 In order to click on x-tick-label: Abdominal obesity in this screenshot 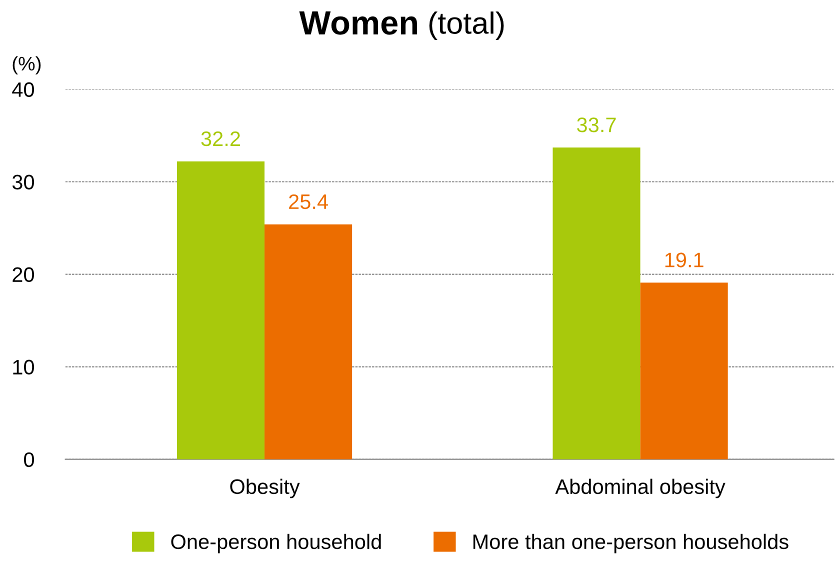, I will do `click(640, 488)`.